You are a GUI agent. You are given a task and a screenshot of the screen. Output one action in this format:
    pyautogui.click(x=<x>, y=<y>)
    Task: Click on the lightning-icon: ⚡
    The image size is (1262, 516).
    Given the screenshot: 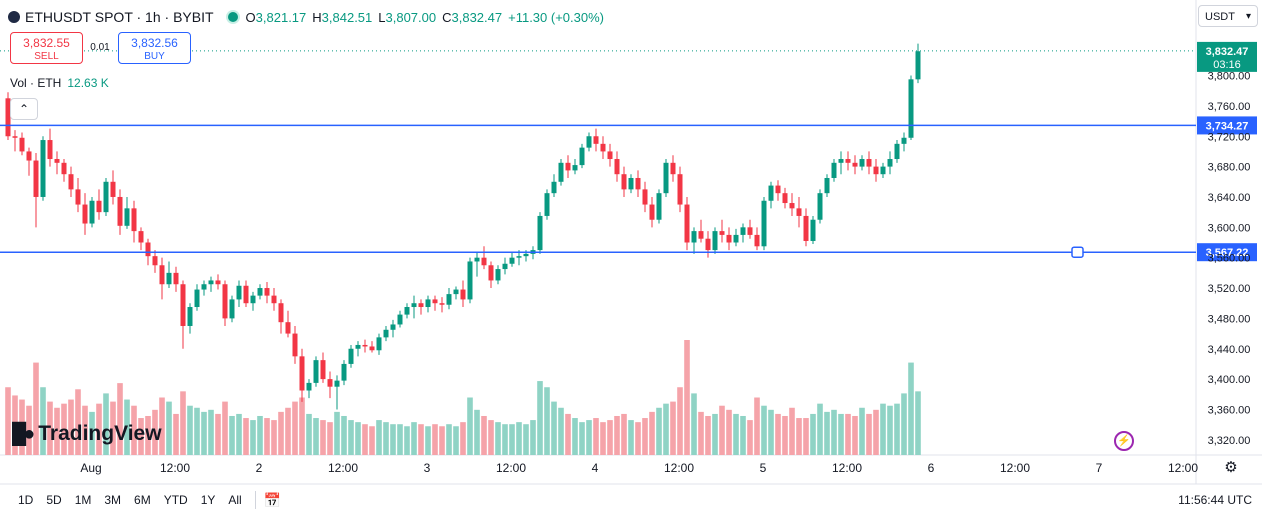 What is the action you would take?
    pyautogui.click(x=1124, y=441)
    